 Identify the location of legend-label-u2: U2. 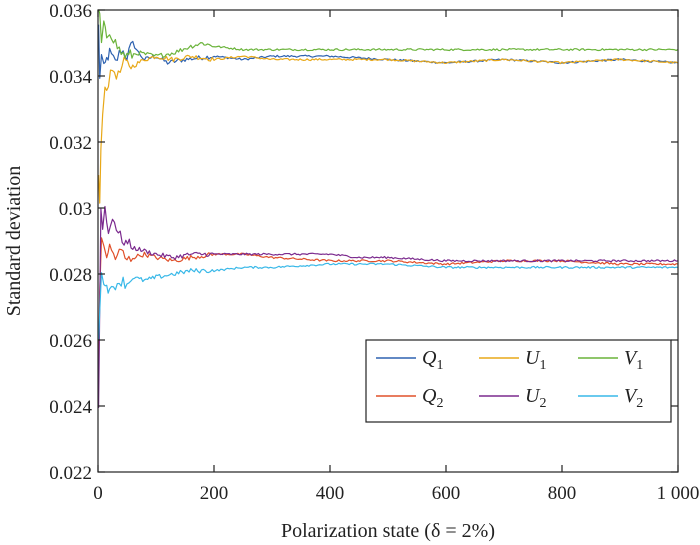
(535, 398).